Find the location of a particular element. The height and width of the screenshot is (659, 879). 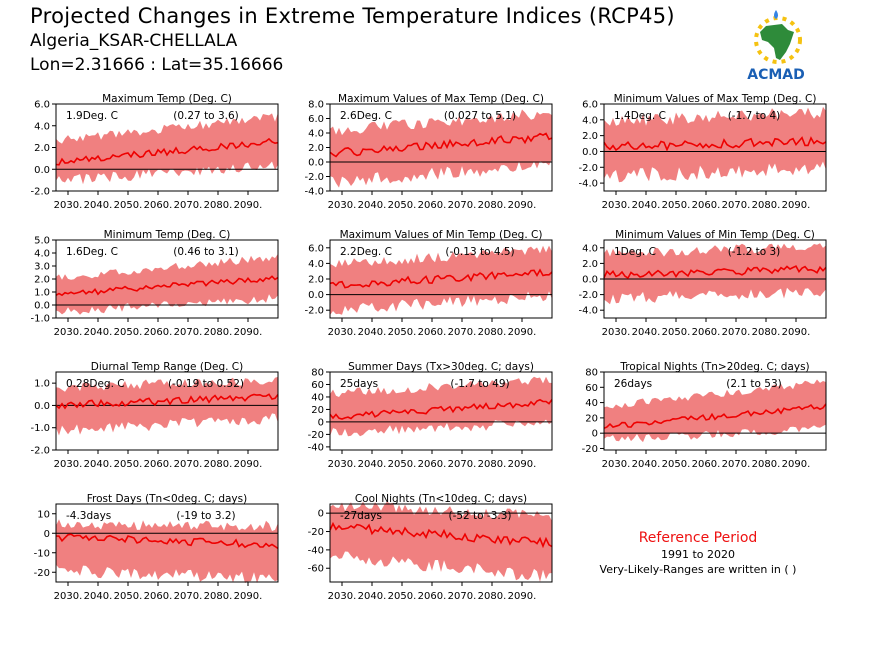

likely-range-label: (-0.19 to 0.52) is located at coordinates (206, 384).